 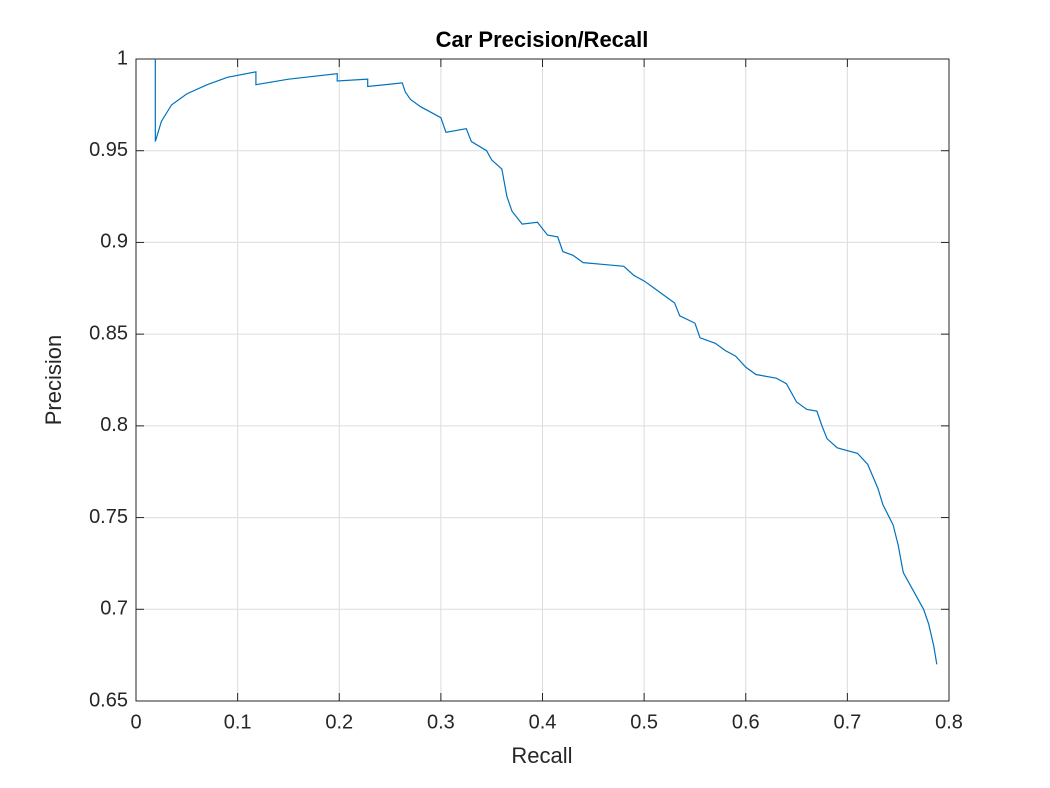 I want to click on y-tick-label: 0.8, so click(x=114, y=425).